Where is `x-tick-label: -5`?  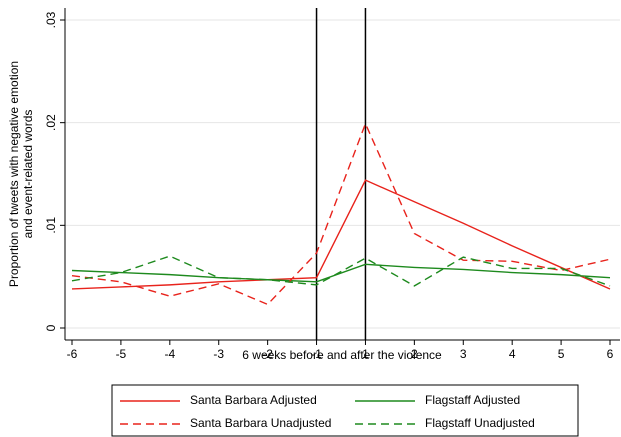 x-tick-label: -5 is located at coordinates (121, 354).